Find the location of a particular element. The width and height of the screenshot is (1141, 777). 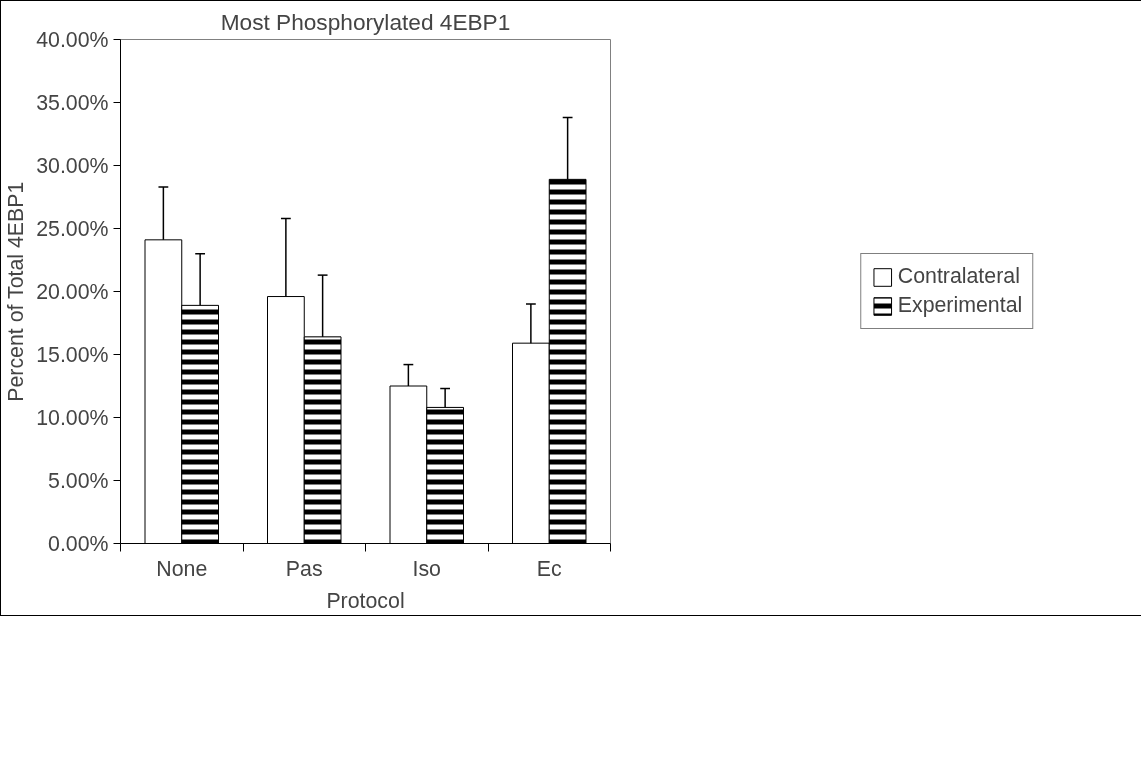

y-tick-label: 10.00% is located at coordinates (72, 417).